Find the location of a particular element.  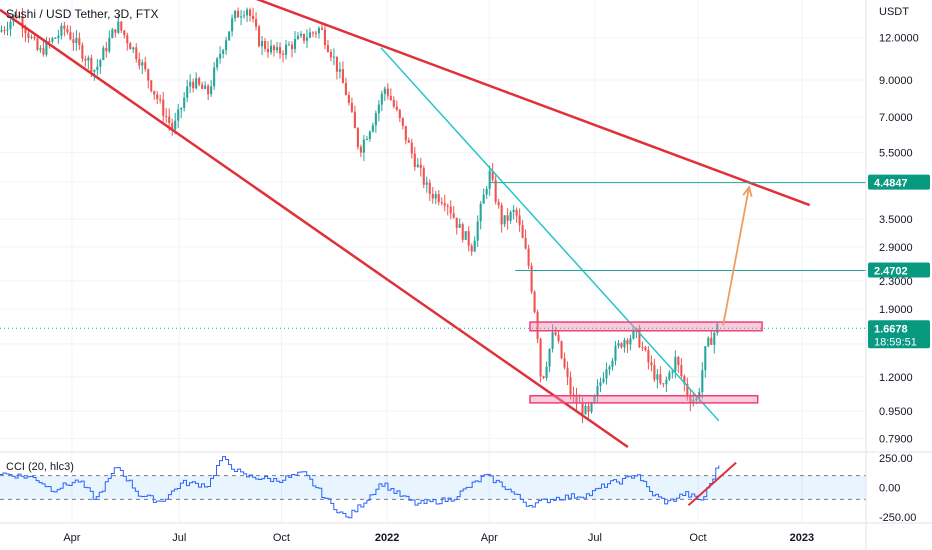

chart-title: Sushi / USD Tether, 3D, FTX is located at coordinates (82, 14).